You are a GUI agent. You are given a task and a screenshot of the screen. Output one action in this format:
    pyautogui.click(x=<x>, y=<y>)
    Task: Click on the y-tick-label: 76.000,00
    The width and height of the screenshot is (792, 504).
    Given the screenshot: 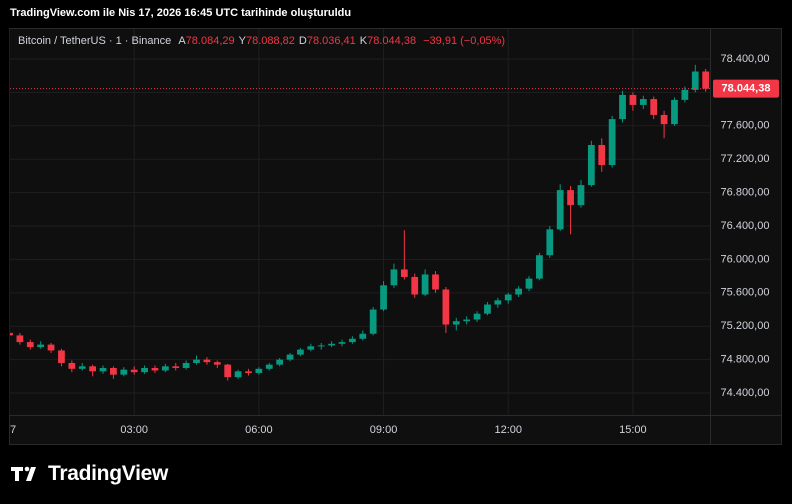 What is the action you would take?
    pyautogui.click(x=745, y=259)
    